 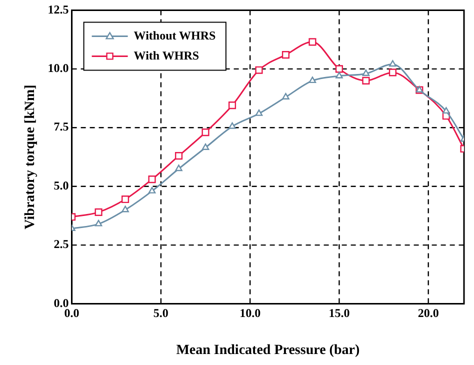 I want to click on y-tick-label: 5.0, so click(x=61, y=185).